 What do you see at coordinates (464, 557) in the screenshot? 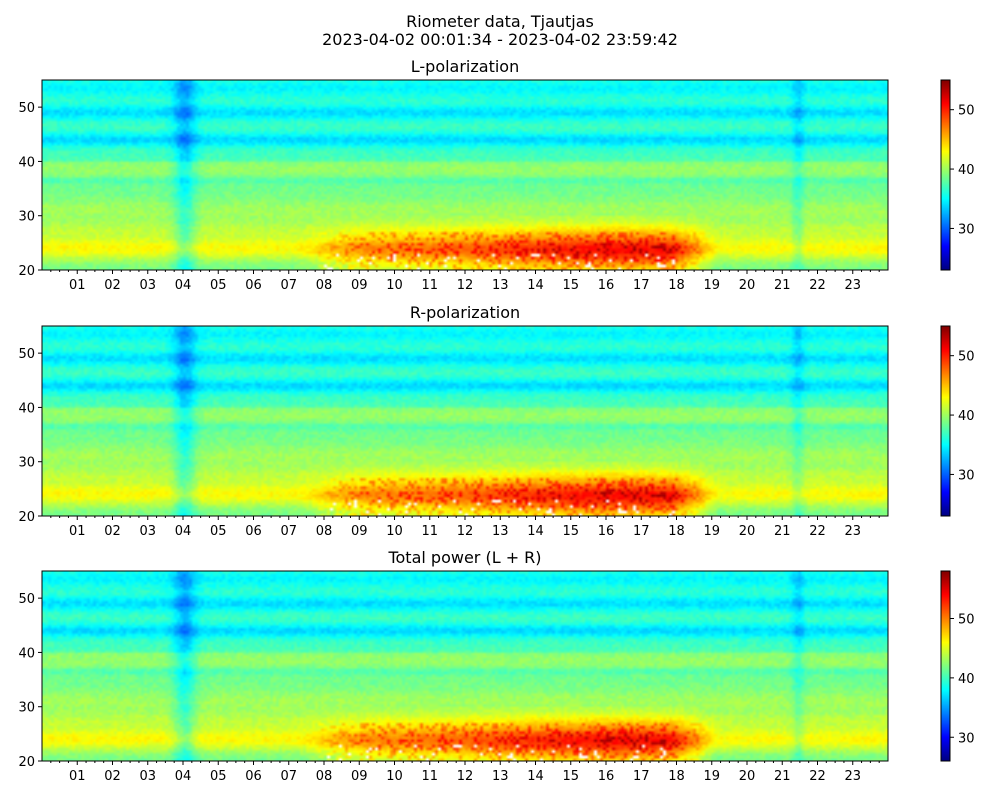
I see `panel-title: Total power (L + R)` at bounding box center [464, 557].